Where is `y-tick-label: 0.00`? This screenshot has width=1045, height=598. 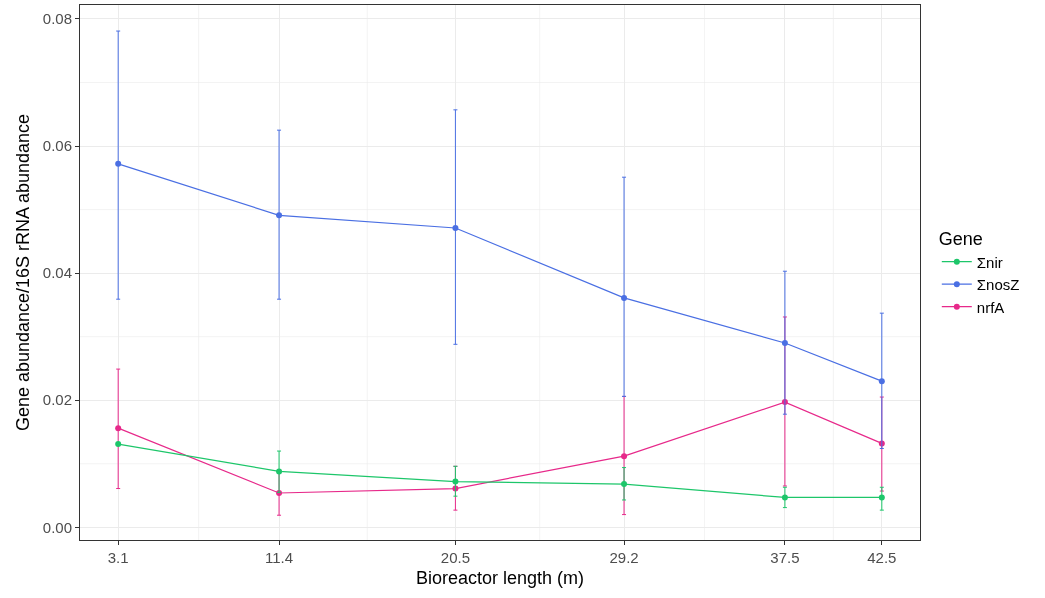
y-tick-label: 0.00 is located at coordinates (57, 527).